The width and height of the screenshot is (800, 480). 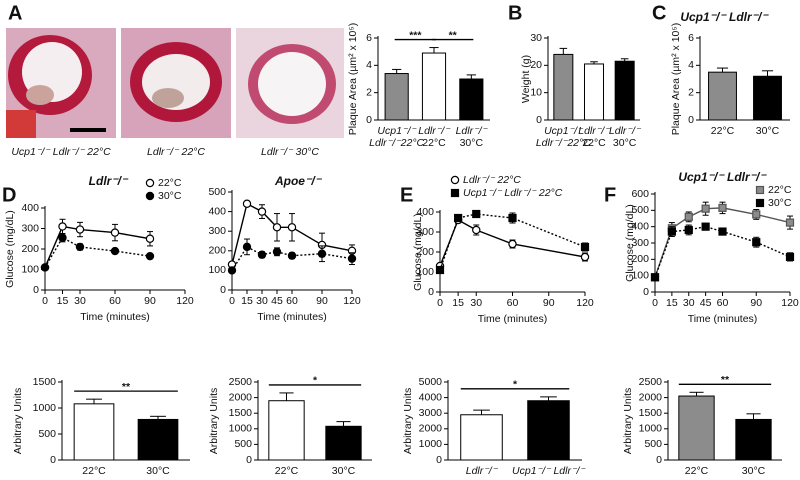 What do you see at coordinates (515, 13) in the screenshot?
I see `panel-letter: B` at bounding box center [515, 13].